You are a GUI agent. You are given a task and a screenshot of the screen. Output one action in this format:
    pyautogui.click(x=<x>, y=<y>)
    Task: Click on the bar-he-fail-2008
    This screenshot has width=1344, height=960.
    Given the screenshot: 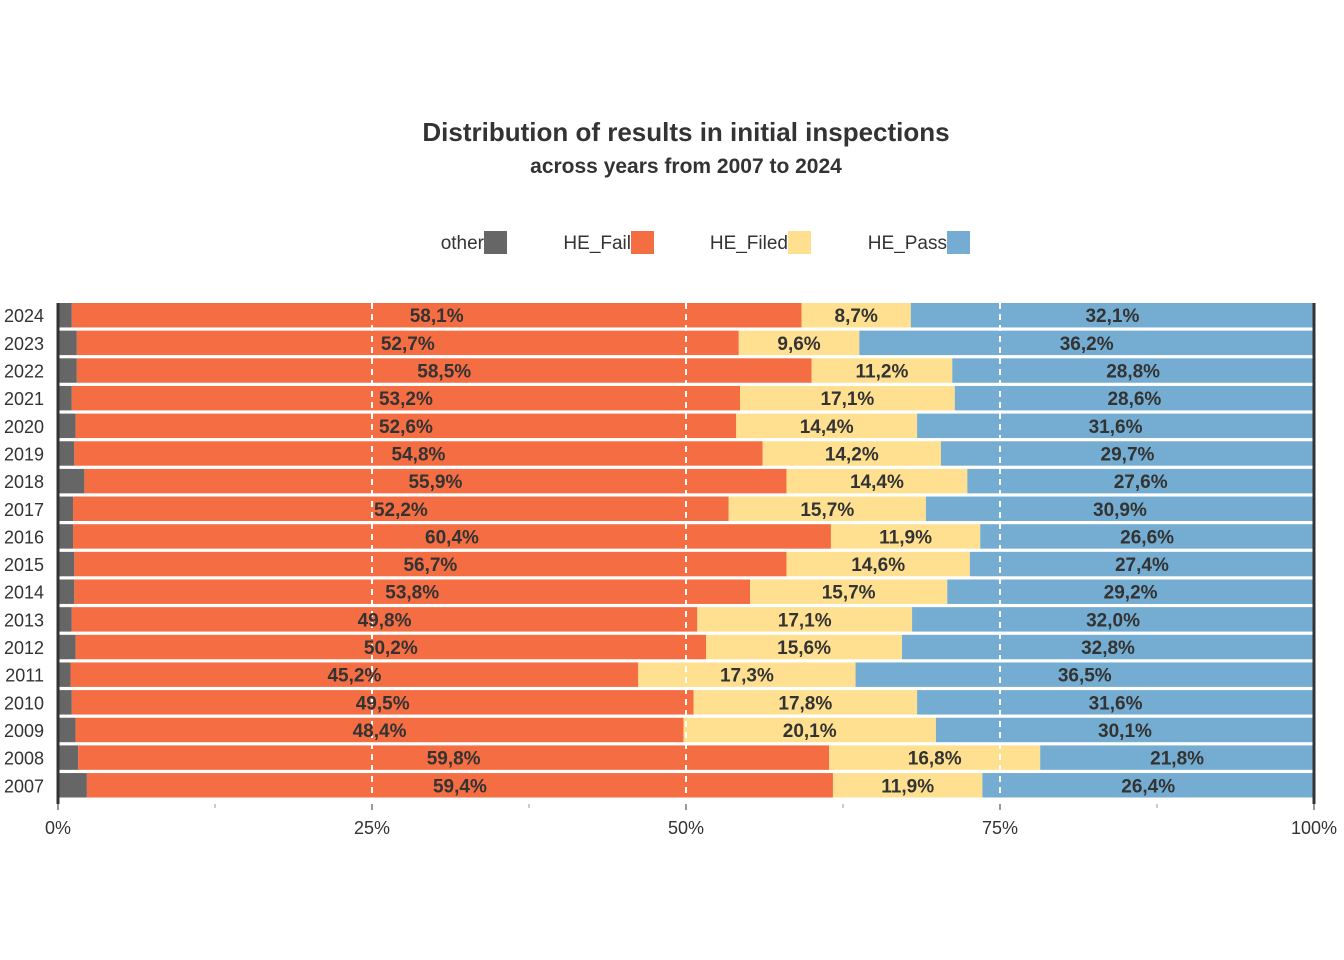 What is the action you would take?
    pyautogui.click(x=454, y=757)
    